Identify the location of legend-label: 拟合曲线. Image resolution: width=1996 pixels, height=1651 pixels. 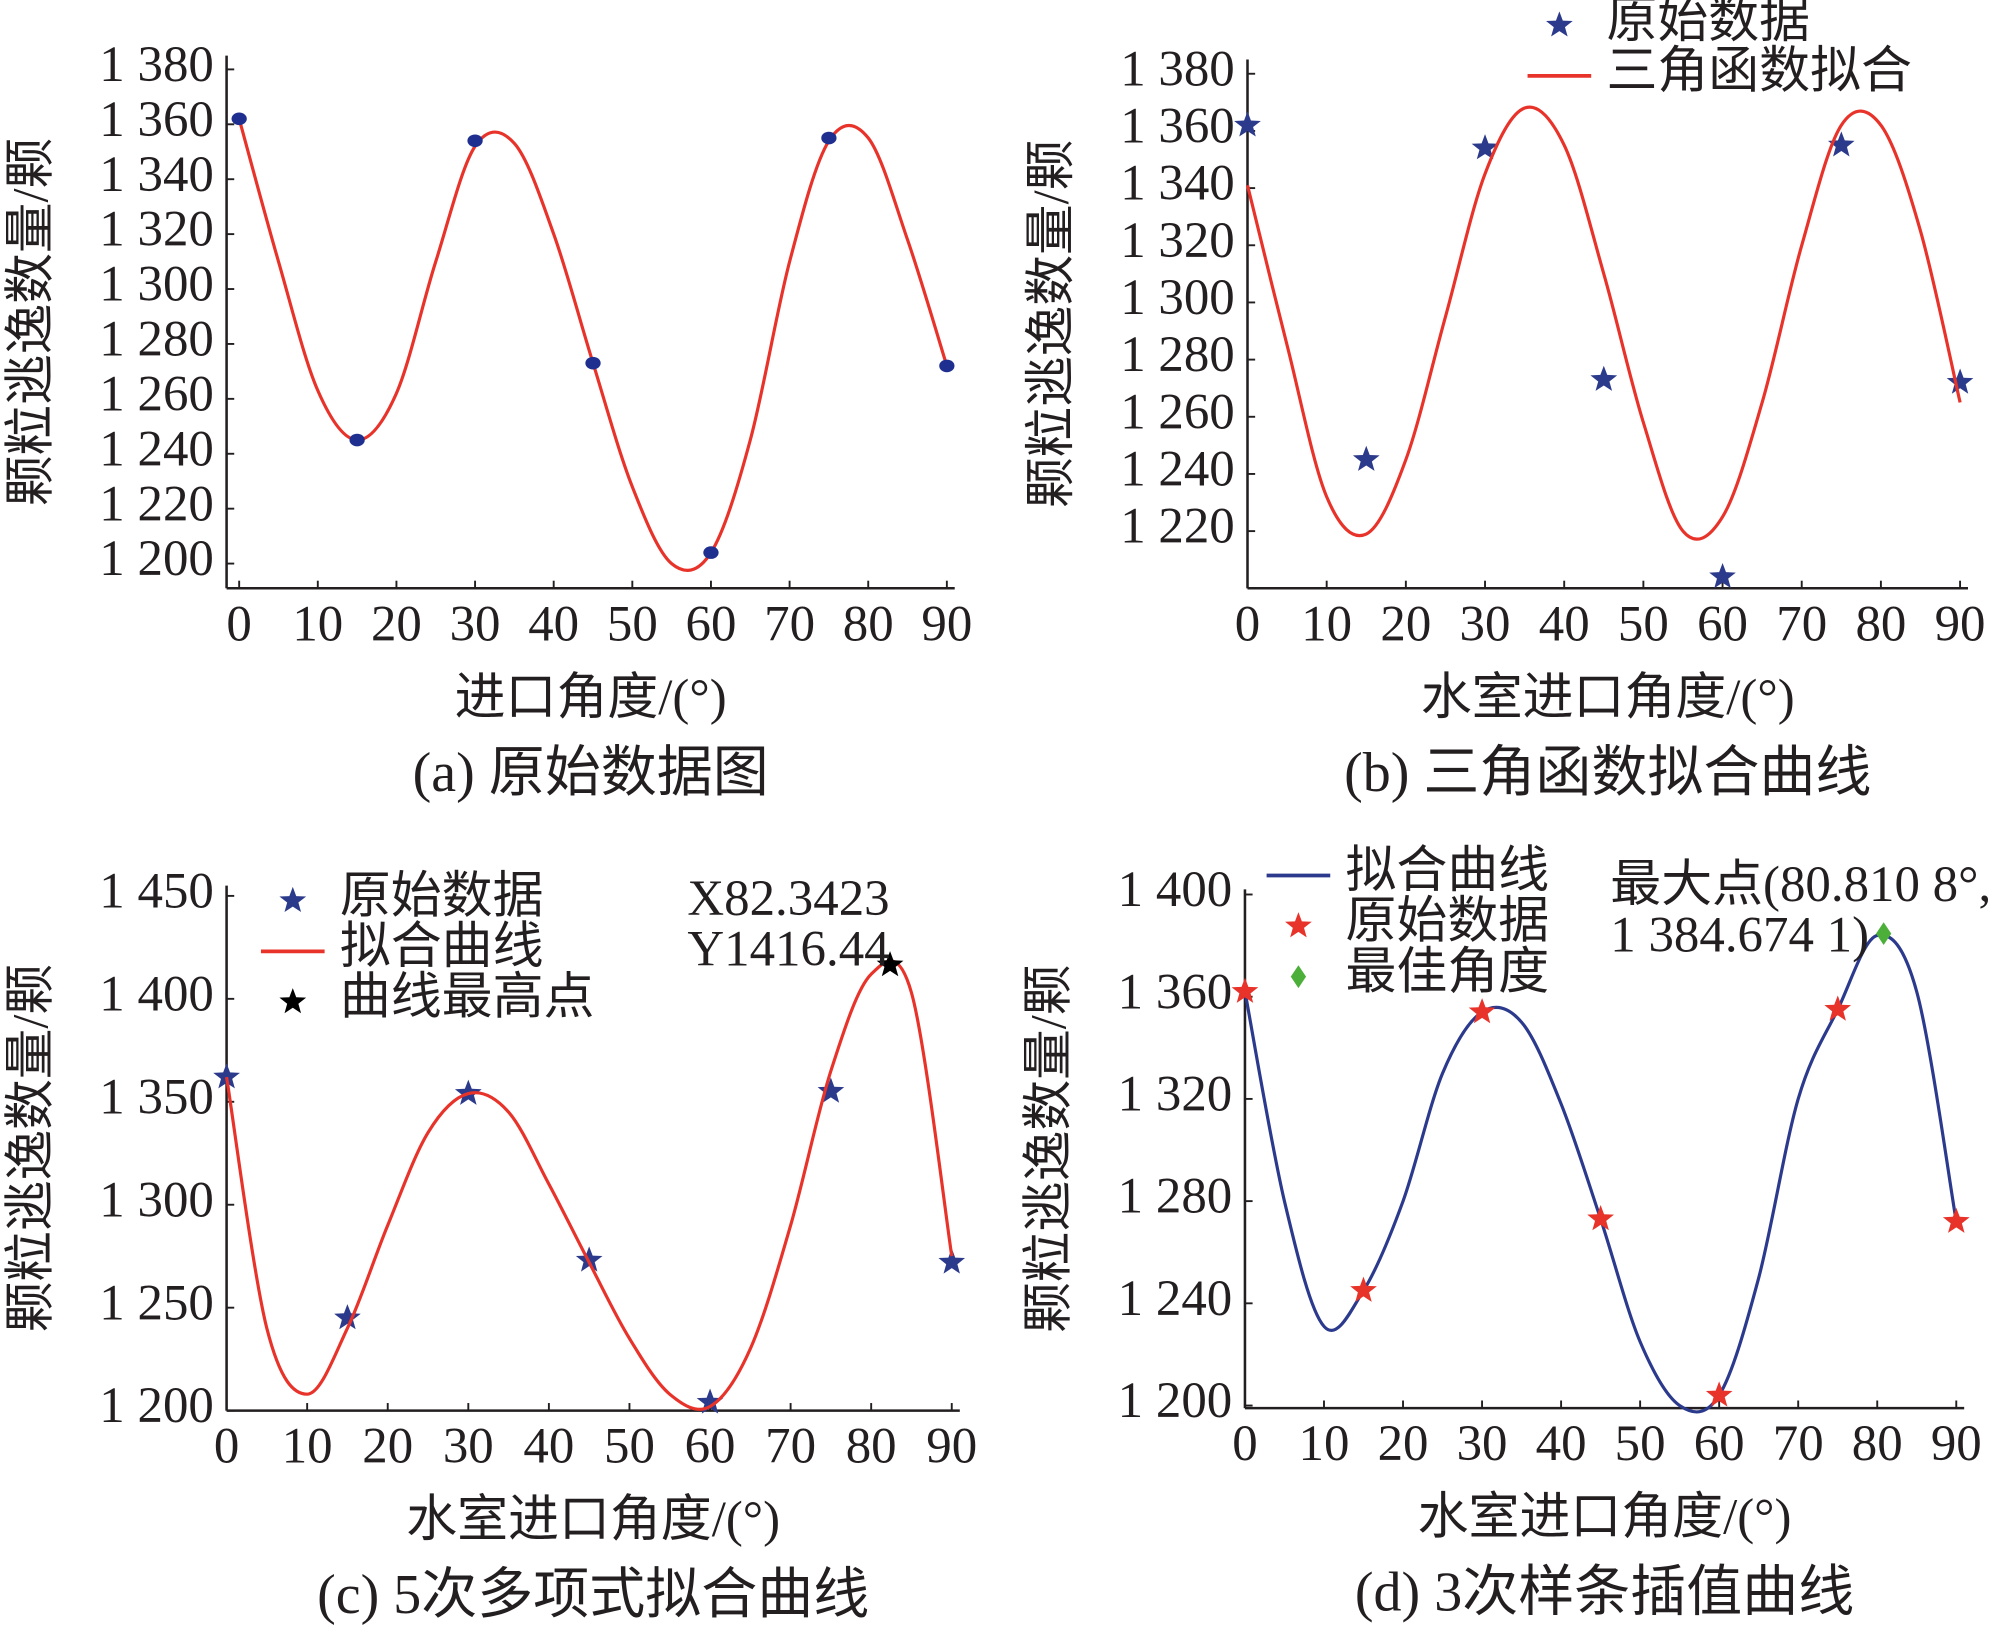
(442, 946).